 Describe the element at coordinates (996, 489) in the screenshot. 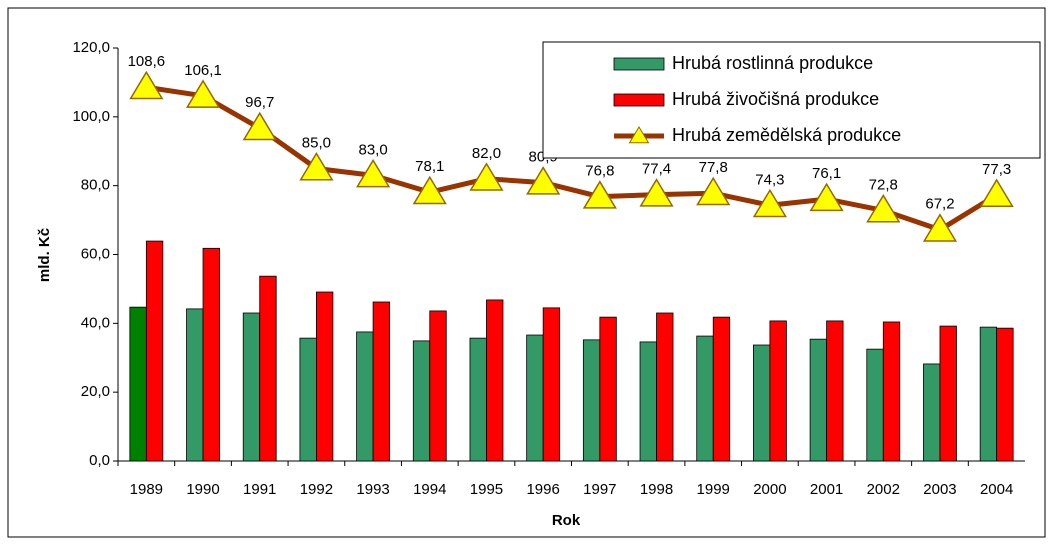

I see `x-tick-label: 2004` at that location.